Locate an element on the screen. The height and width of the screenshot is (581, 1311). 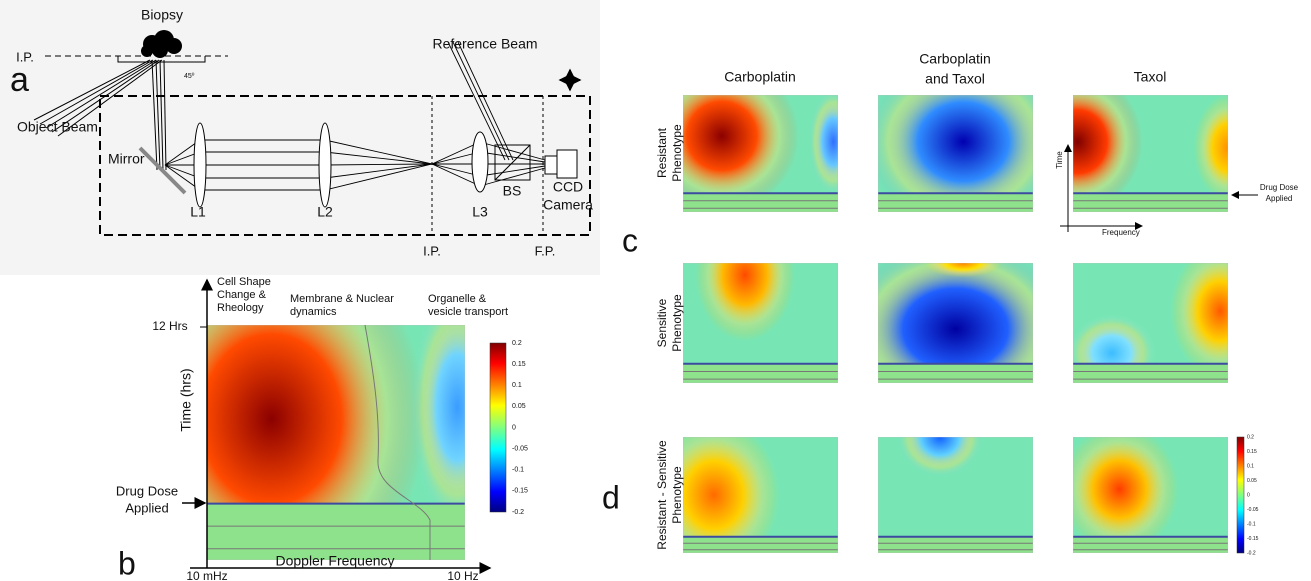
colorbar-tick-label: 0.1 is located at coordinates (1250, 466).